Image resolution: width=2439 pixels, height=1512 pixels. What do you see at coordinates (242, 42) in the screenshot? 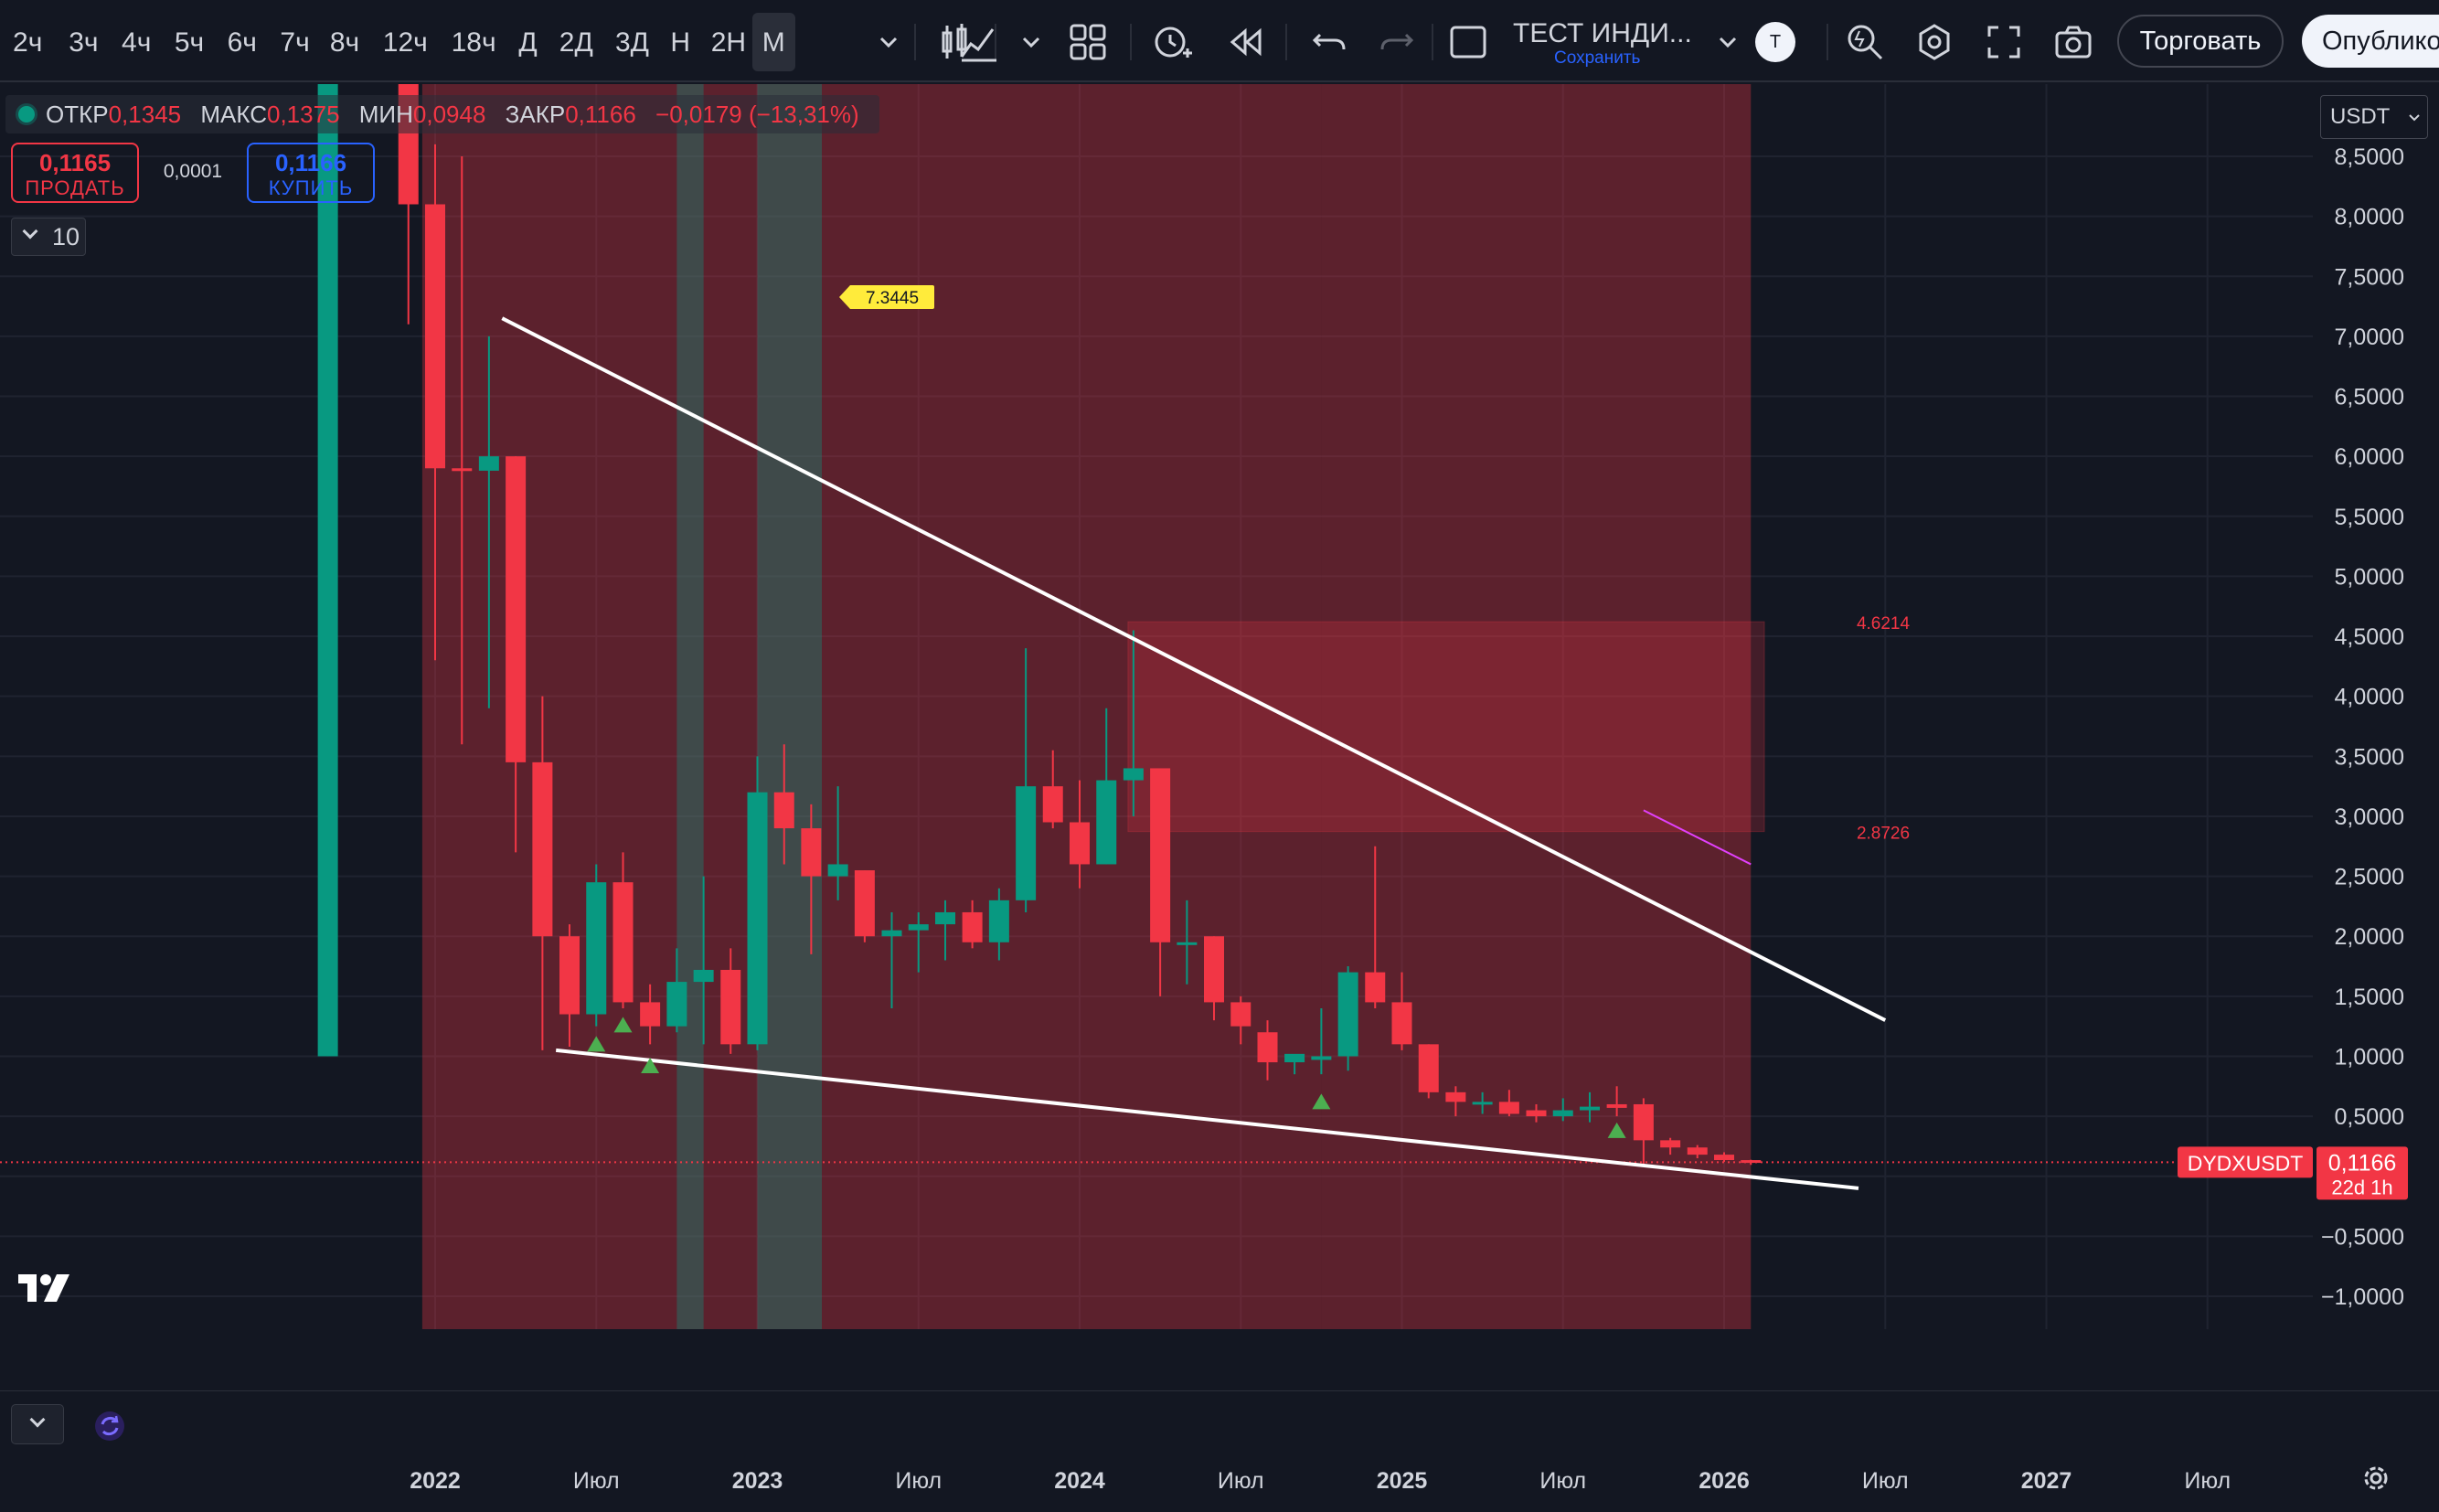
I see `timeframe-6ч: 6ч` at bounding box center [242, 42].